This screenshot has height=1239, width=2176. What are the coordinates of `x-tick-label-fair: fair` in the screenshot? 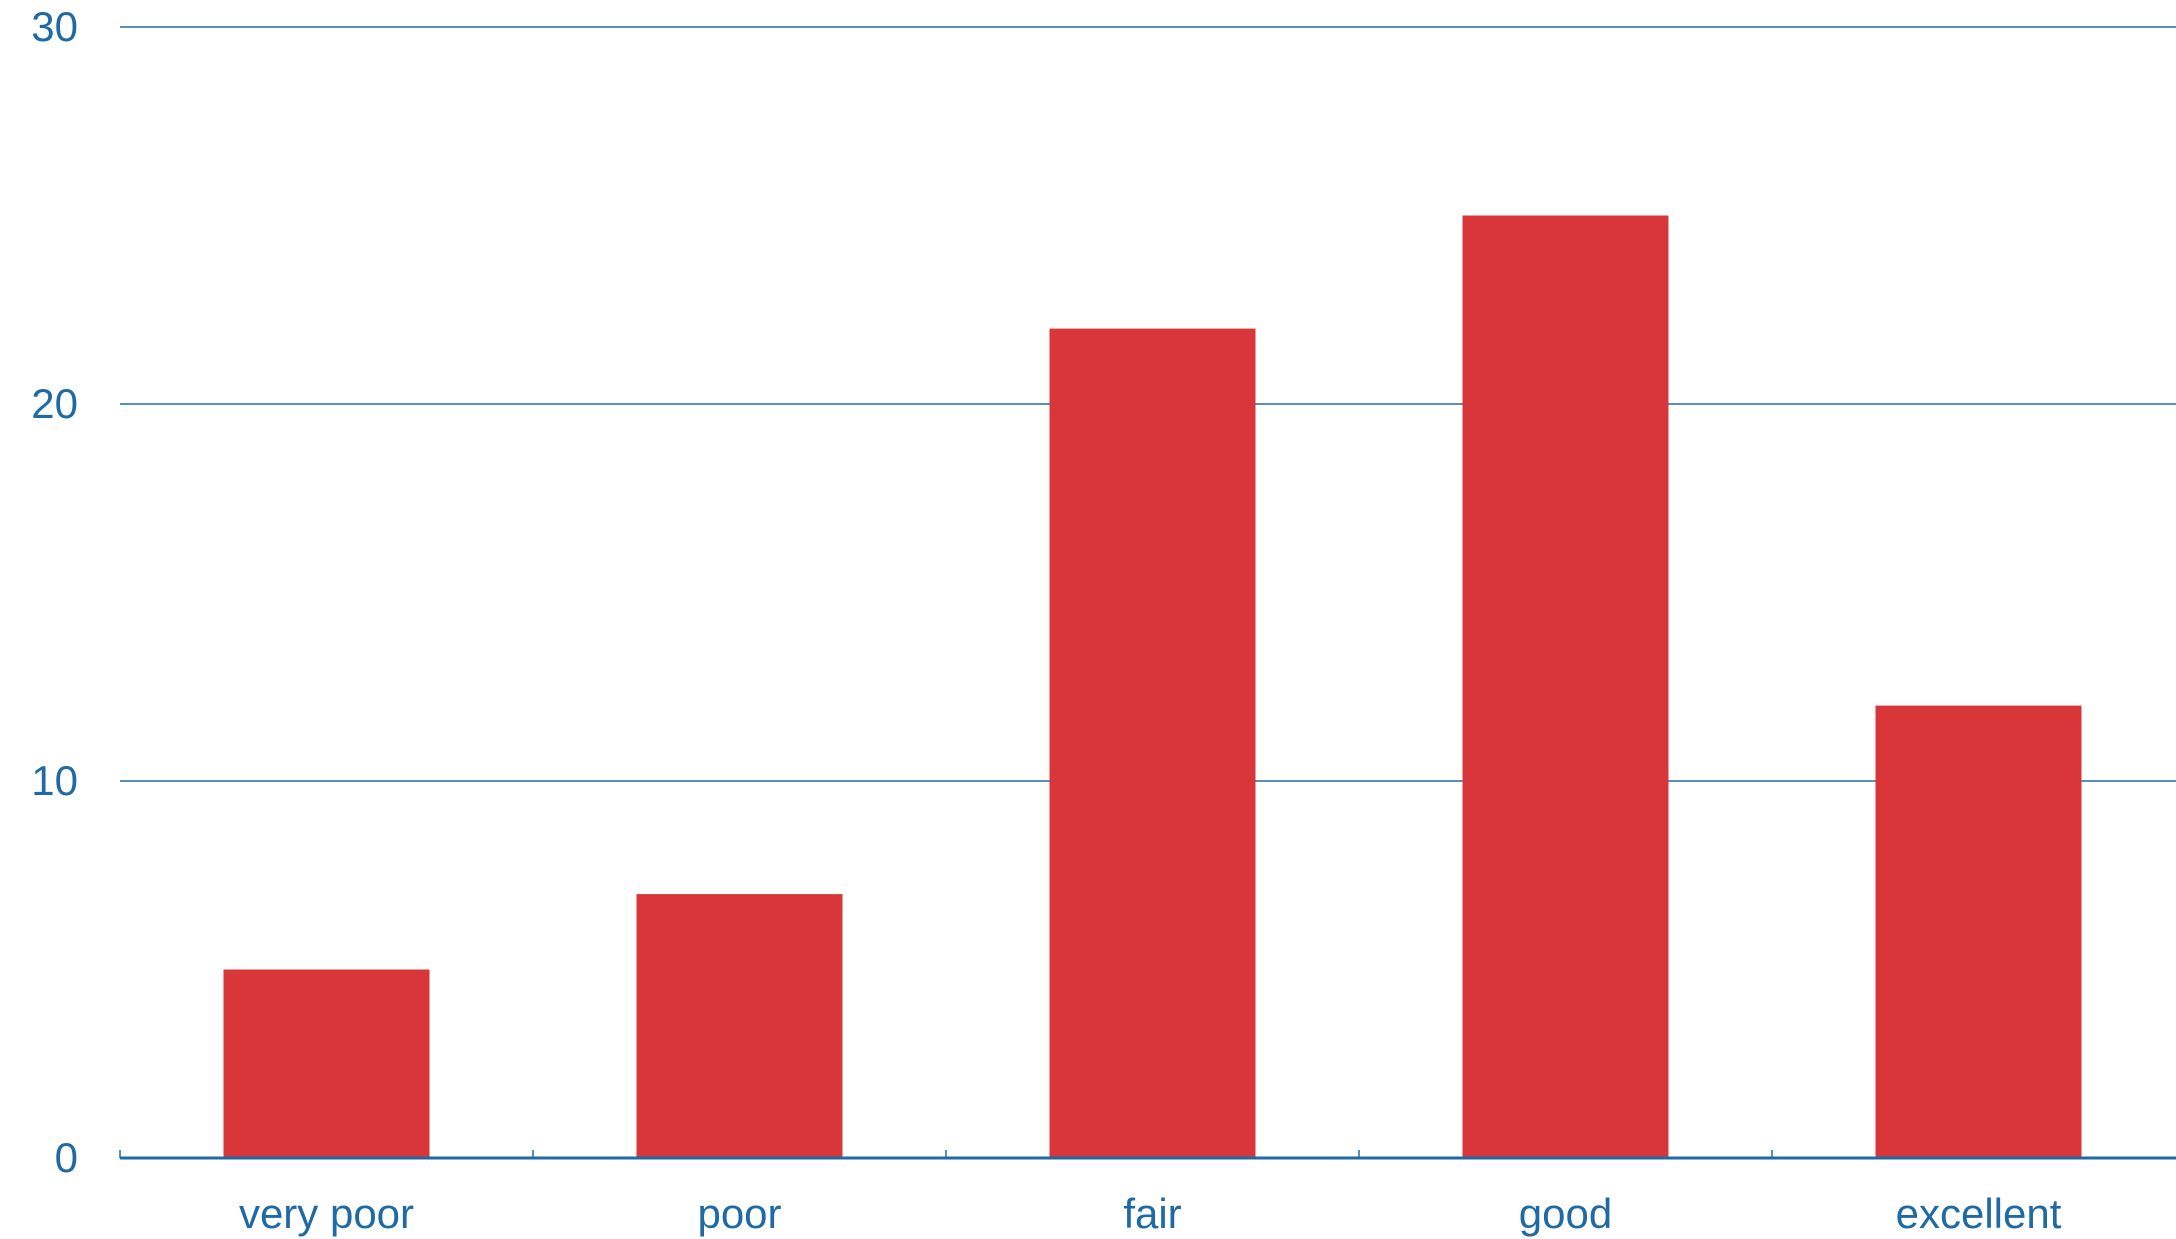 It's located at (1152, 1213).